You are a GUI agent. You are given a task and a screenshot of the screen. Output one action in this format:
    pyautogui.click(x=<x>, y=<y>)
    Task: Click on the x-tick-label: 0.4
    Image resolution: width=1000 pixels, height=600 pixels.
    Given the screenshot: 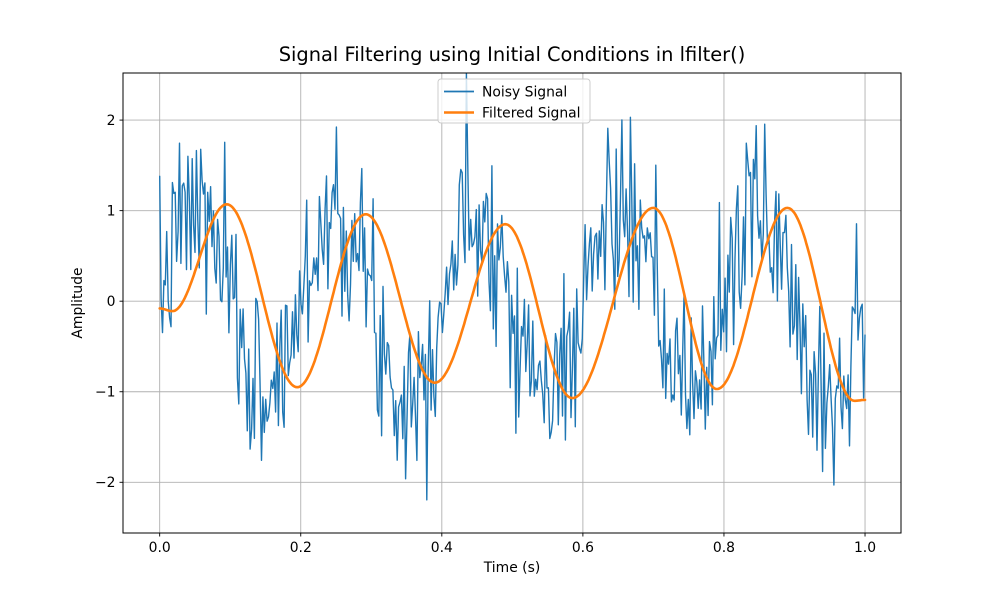 What is the action you would take?
    pyautogui.click(x=442, y=548)
    